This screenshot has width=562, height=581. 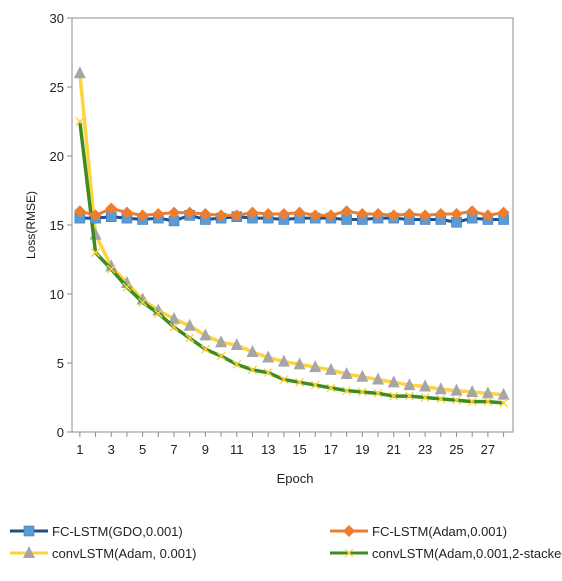 I want to click on legend-convlstm-adam-0-001-point, so click(x=29, y=552).